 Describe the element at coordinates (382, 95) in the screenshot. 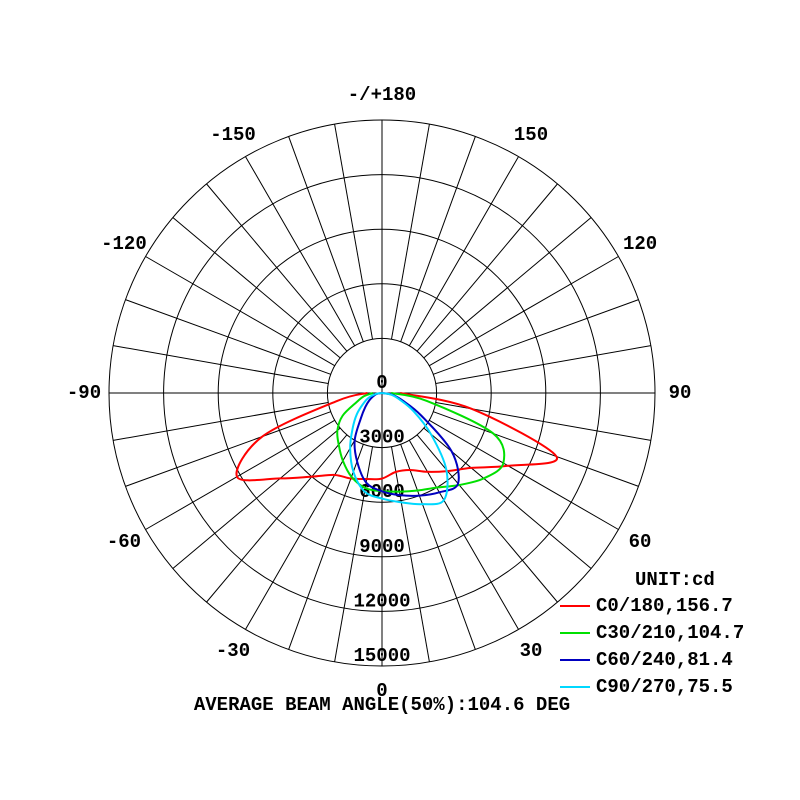

I see `angle-tick-label: -/+180` at that location.